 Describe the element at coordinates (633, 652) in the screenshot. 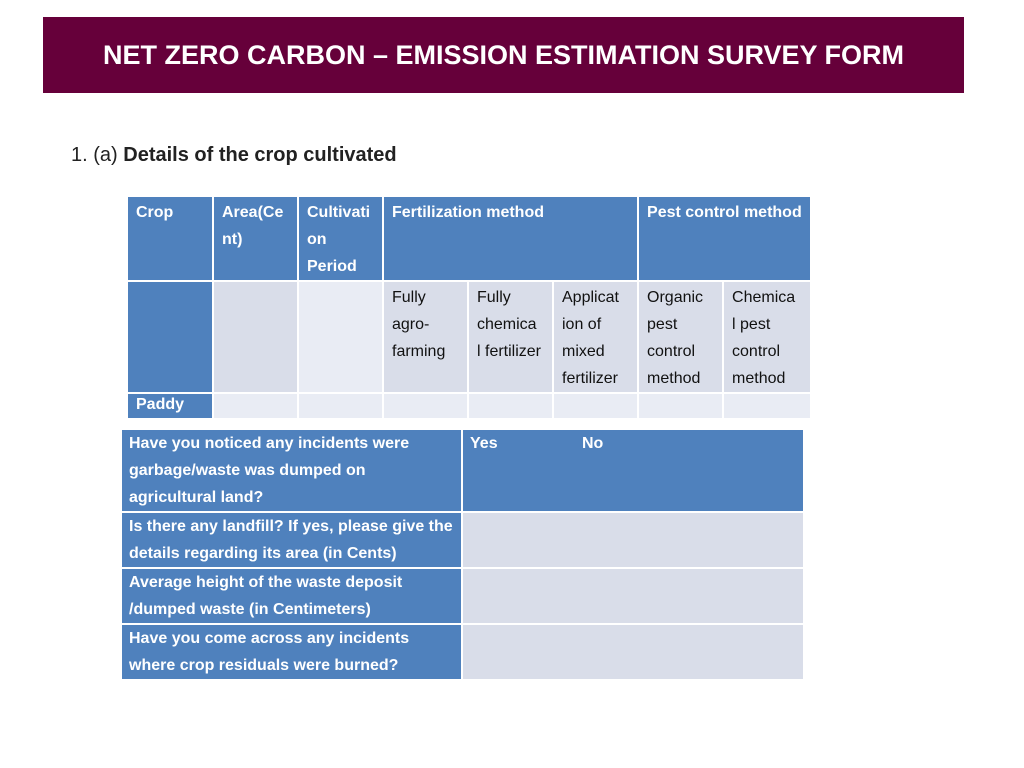

I see `answer-crop-residue-cell` at that location.